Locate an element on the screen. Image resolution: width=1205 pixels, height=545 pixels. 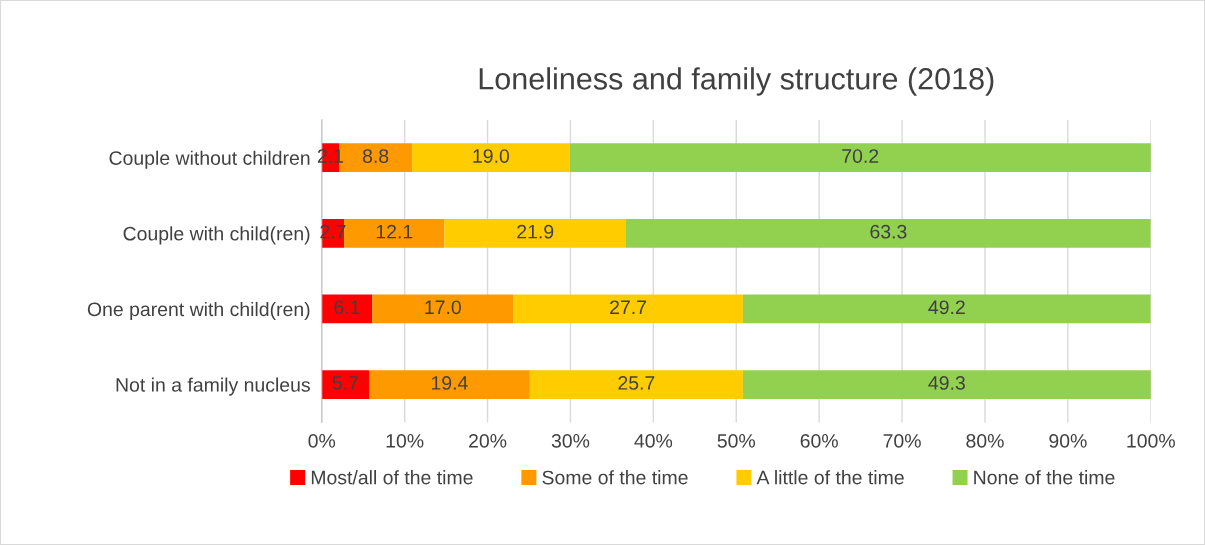
x-tick-label: 70% is located at coordinates (902, 441).